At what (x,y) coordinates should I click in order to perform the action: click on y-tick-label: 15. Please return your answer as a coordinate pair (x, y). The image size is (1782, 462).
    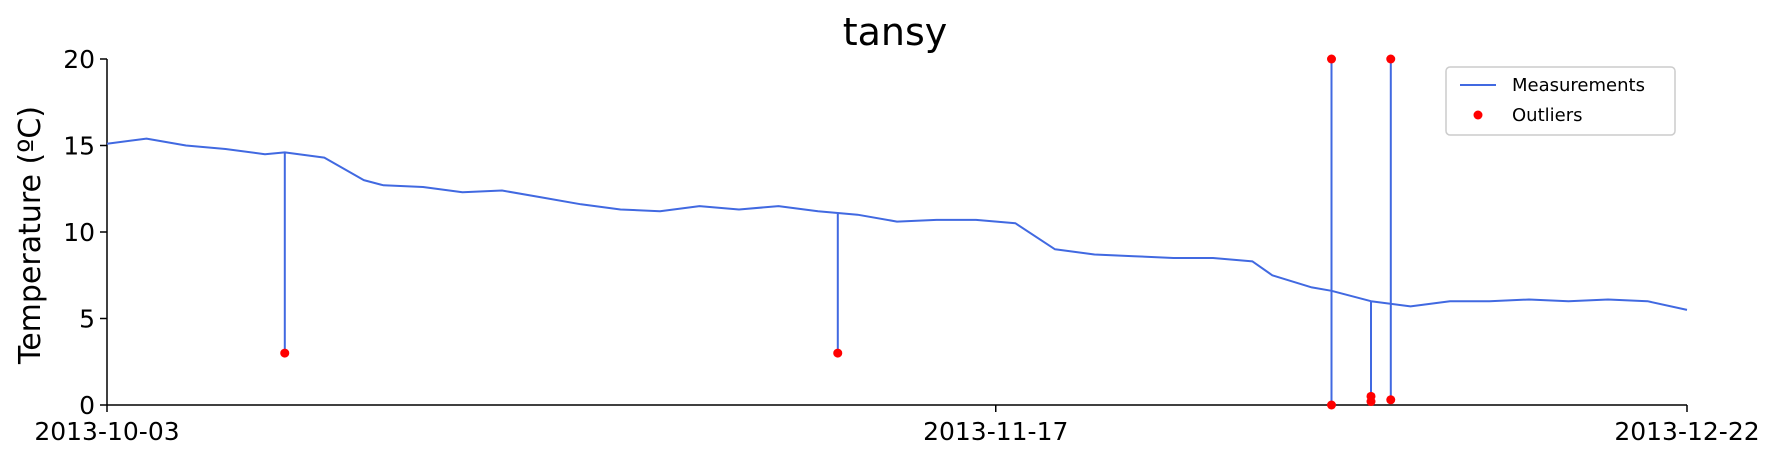
    Looking at the image, I should click on (79, 146).